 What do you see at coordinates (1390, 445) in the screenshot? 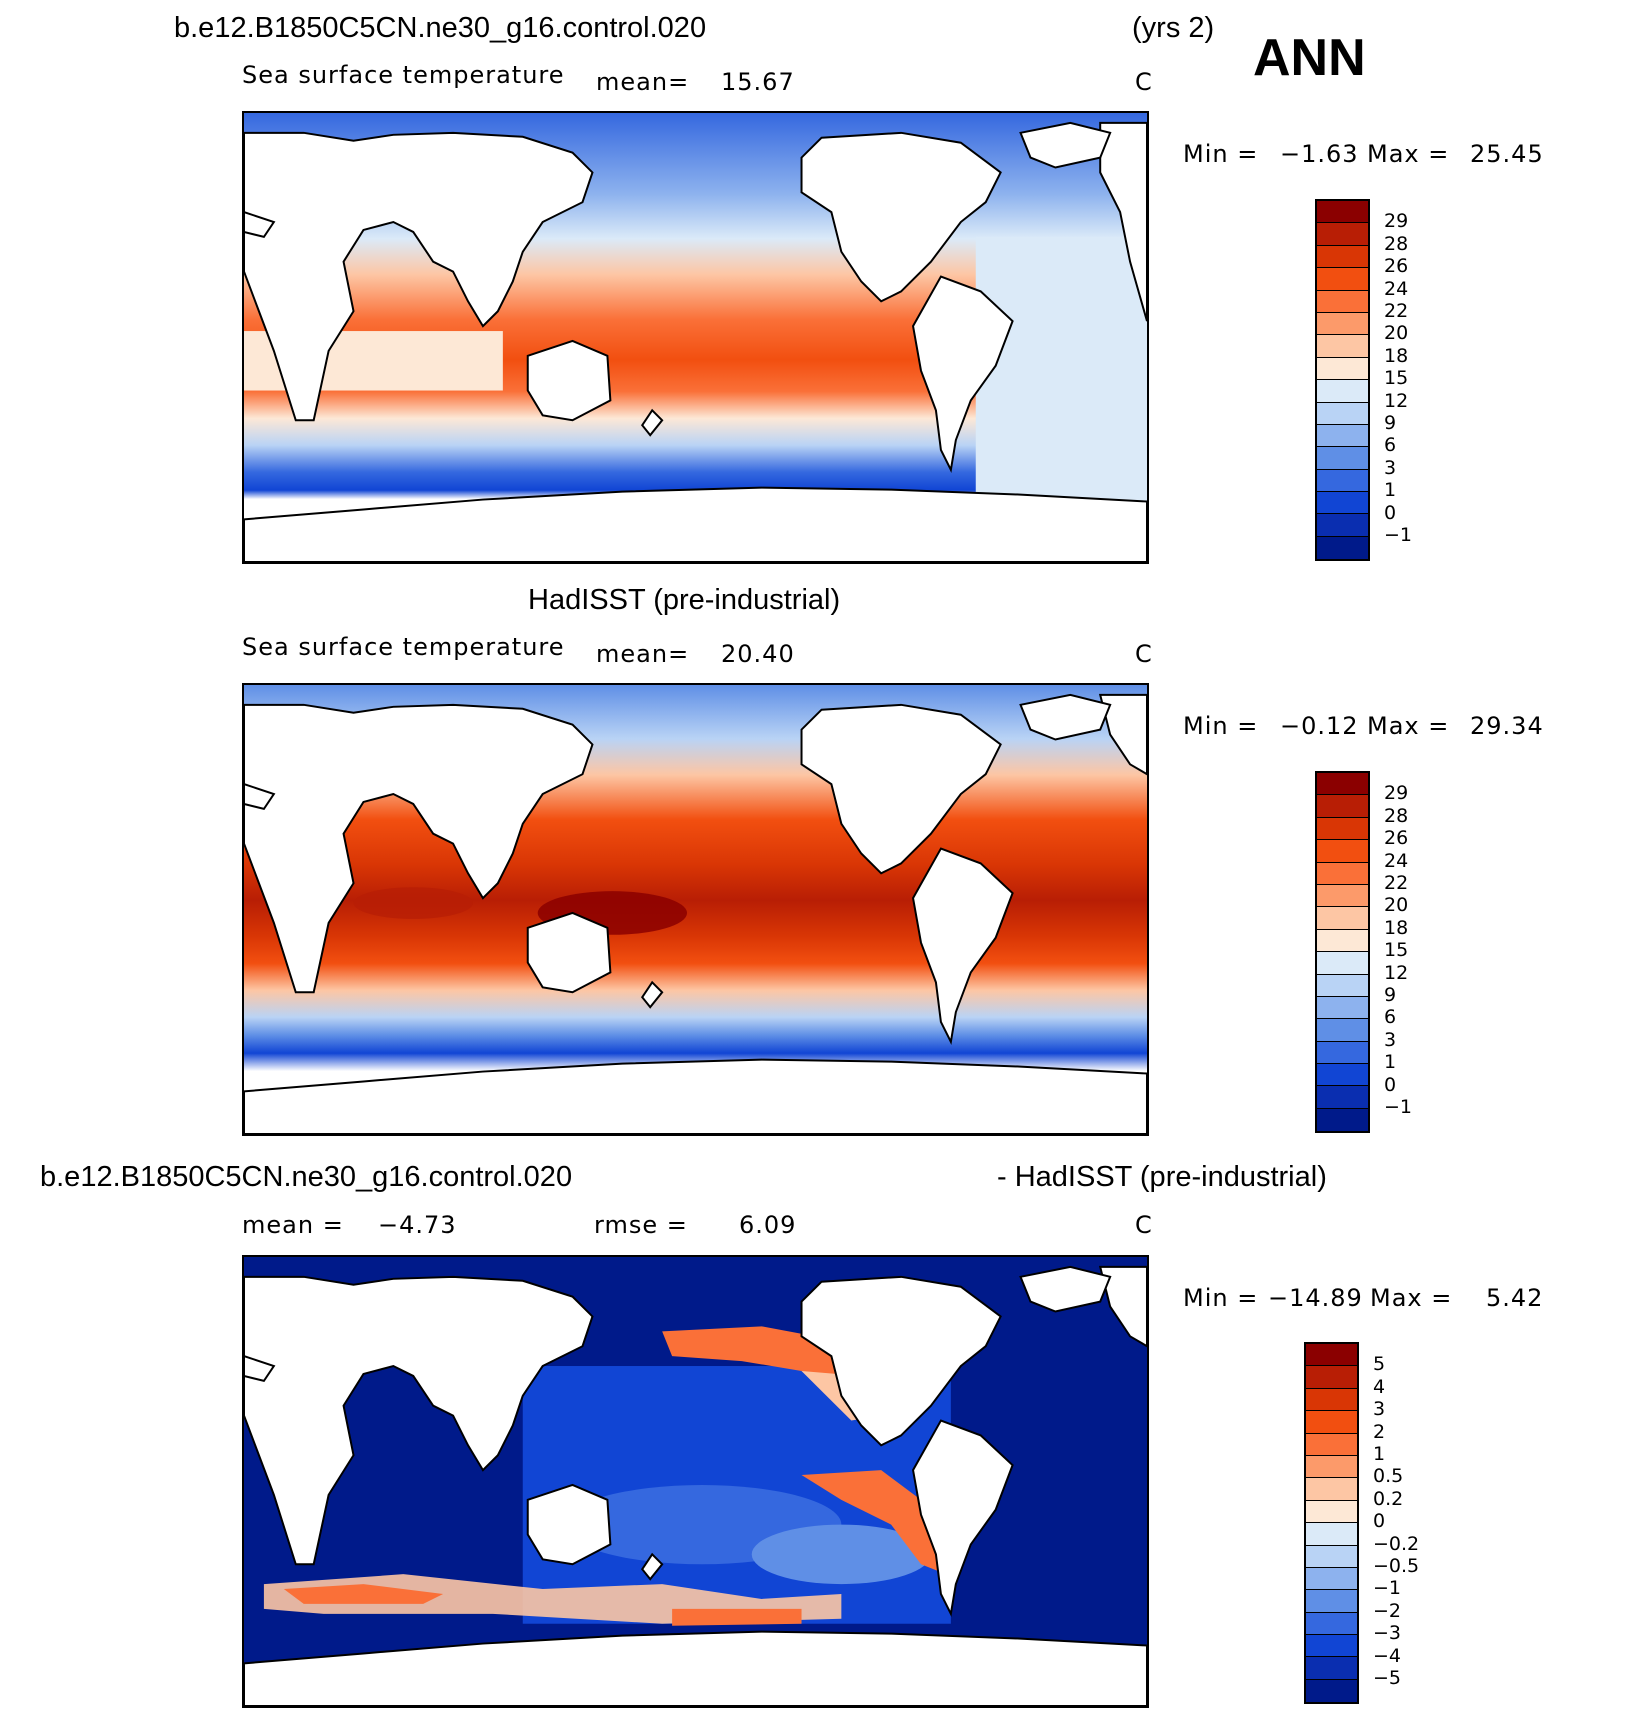
I see `colorbar-tick-label: 6` at bounding box center [1390, 445].